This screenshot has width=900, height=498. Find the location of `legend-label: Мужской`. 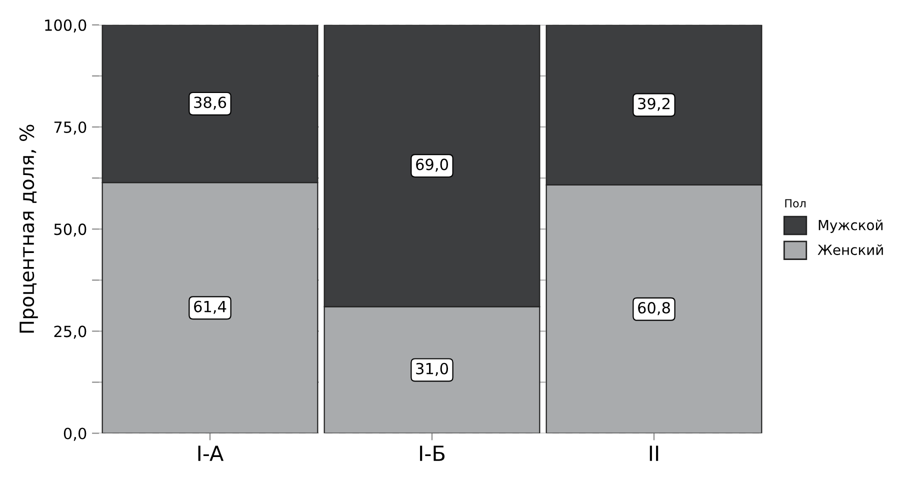

legend-label: Мужской is located at coordinates (850, 226).